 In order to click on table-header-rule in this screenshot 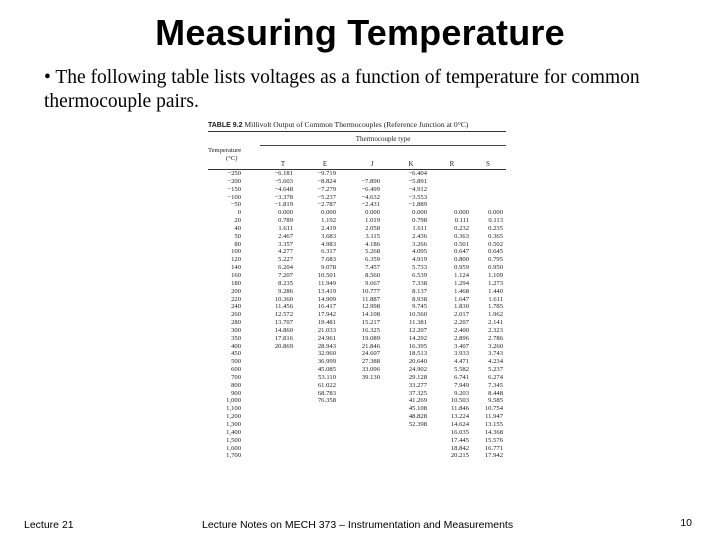, I will do `click(357, 169)`.